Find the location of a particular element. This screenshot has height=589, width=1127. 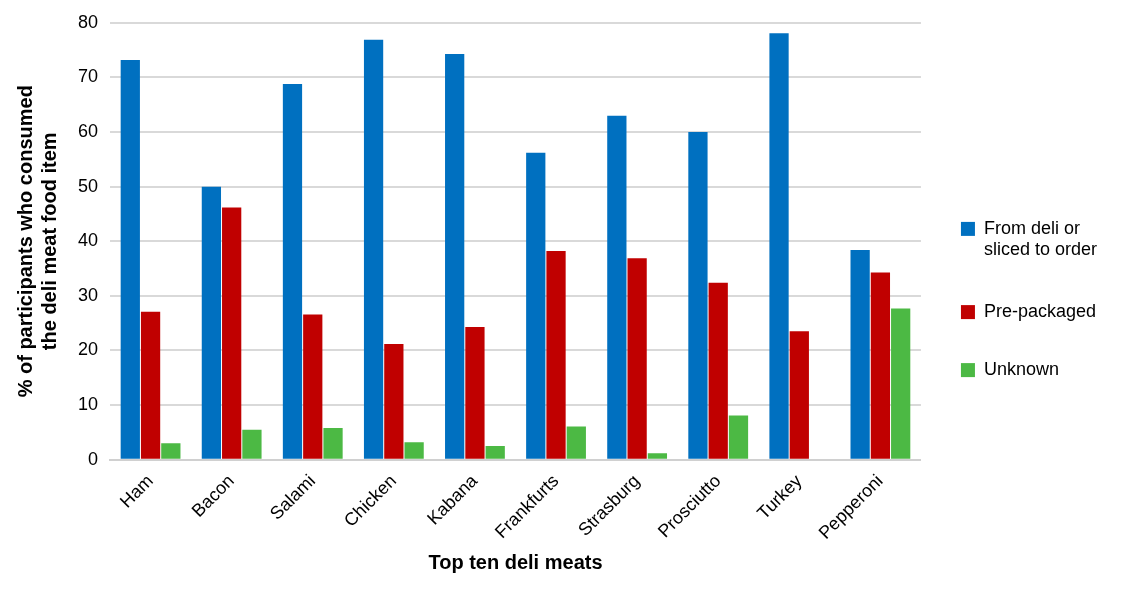

y-tick-label: 20 is located at coordinates (88, 349).